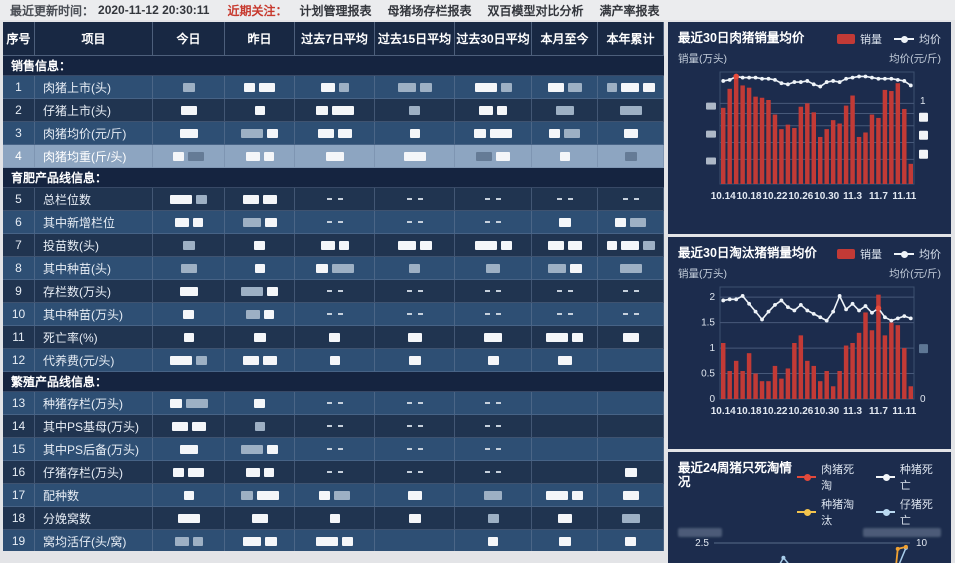 The width and height of the screenshot is (955, 563). Describe the element at coordinates (565, 39) in the screenshot. I see `column-header: 本月至今` at that location.